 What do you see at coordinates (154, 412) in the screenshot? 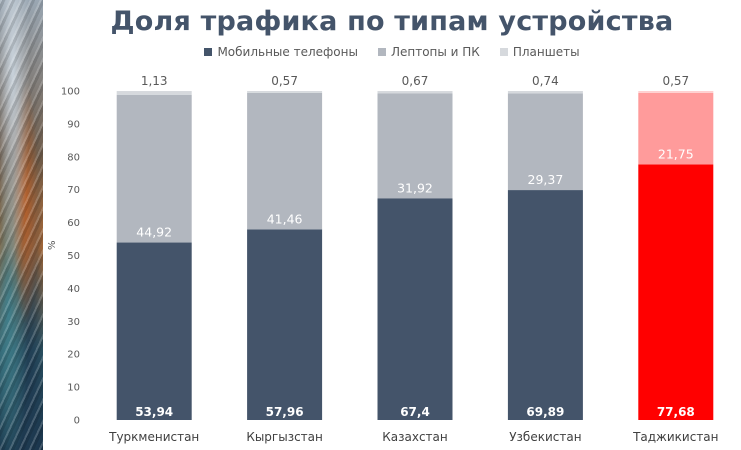
I see `data-label-mobile: 53,94` at bounding box center [154, 412].